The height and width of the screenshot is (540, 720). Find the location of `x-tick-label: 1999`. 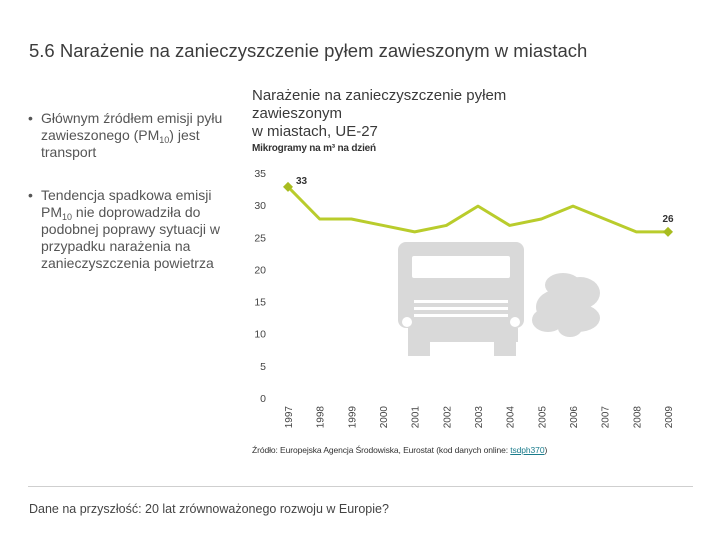

x-tick-label: 1999 is located at coordinates (352, 417).